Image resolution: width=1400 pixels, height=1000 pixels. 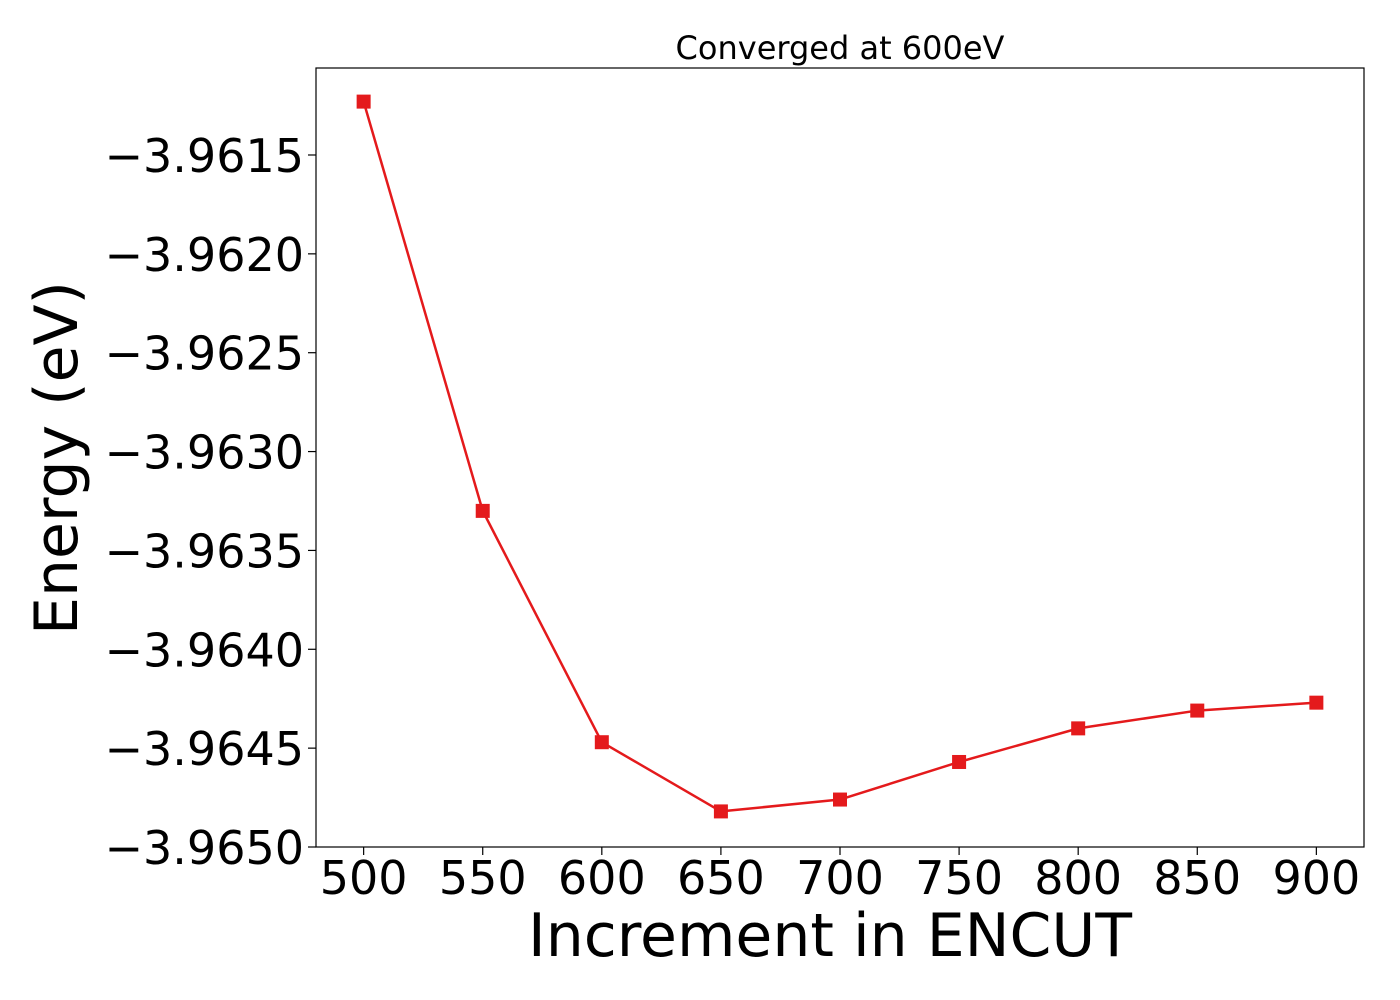 What do you see at coordinates (602, 878) in the screenshot?
I see `x-tick-label: 600` at bounding box center [602, 878].